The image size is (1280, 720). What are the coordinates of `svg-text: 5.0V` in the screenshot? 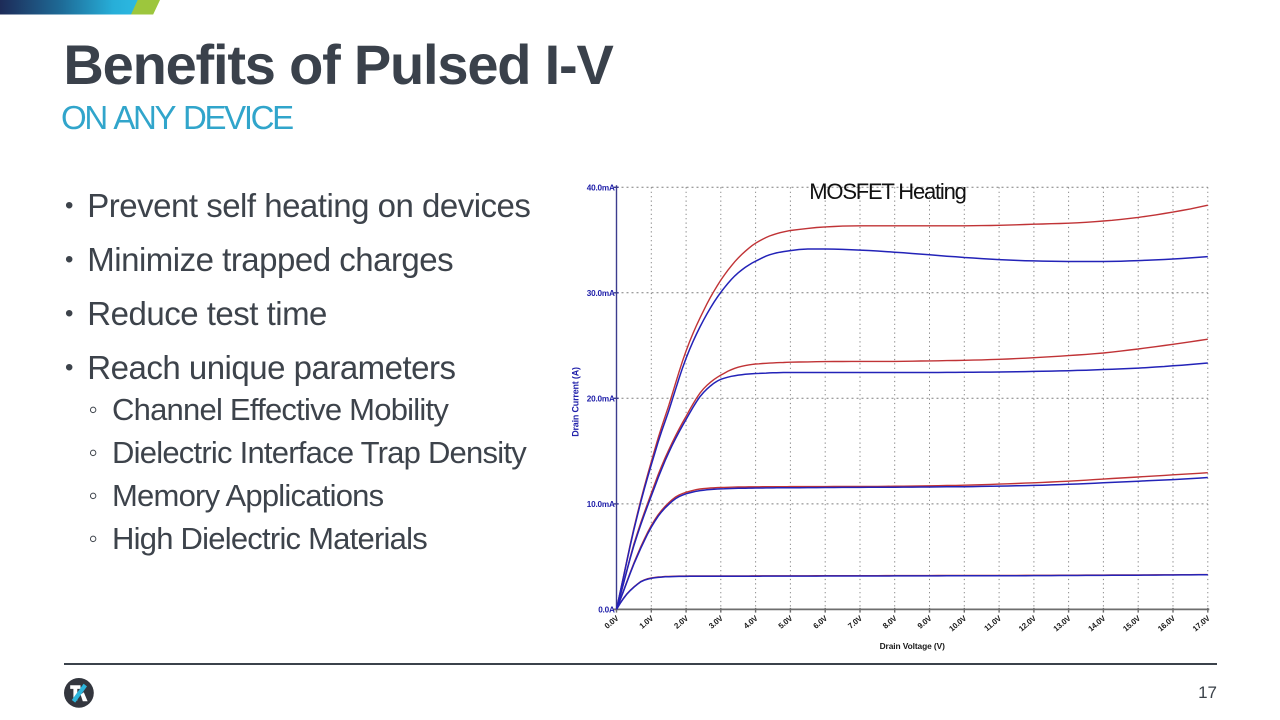 It's located at (786, 621).